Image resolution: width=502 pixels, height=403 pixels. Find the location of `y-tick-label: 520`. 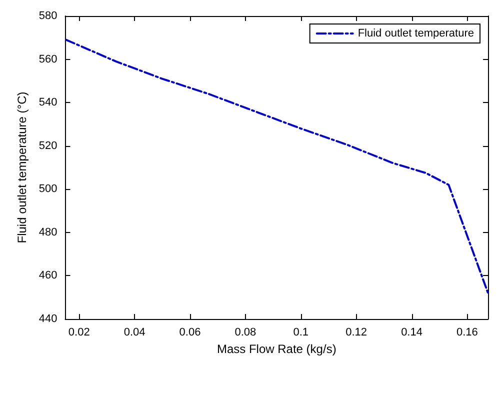

y-tick-label: 520 is located at coordinates (48, 146).